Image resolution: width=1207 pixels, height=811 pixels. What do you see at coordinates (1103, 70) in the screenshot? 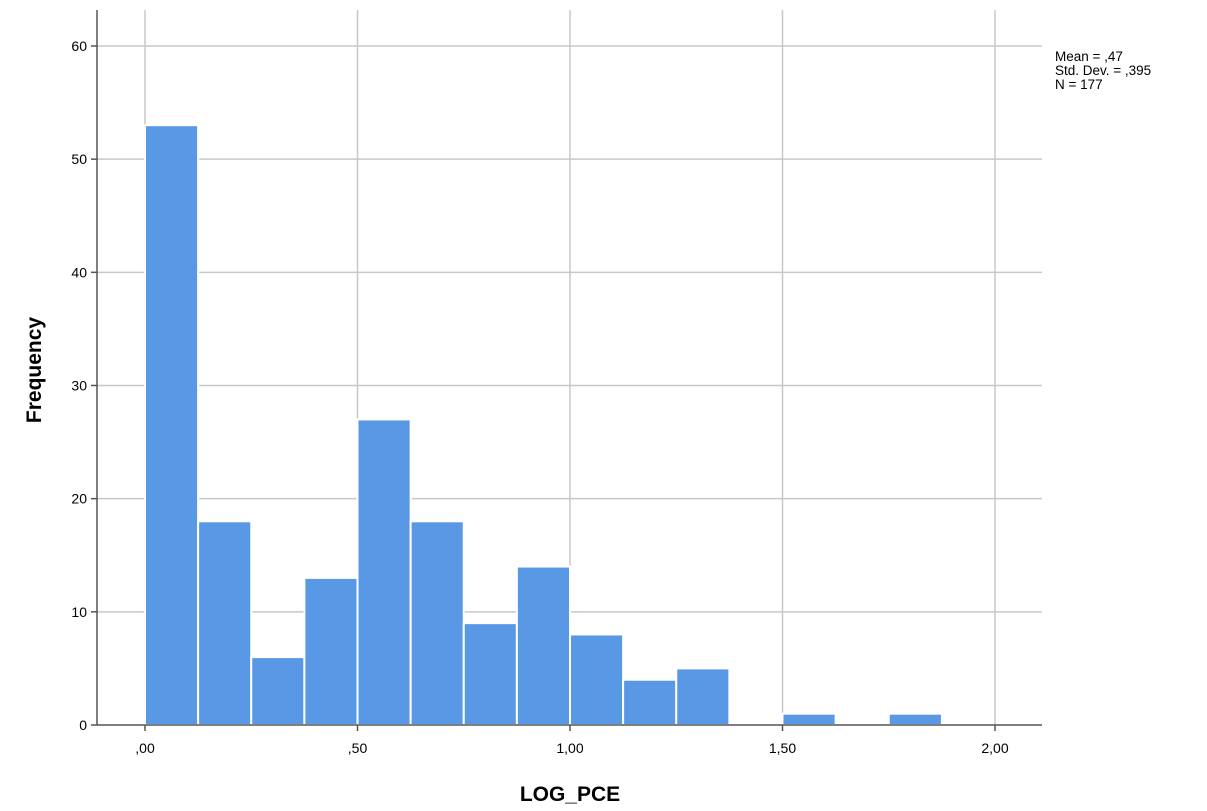
I see `stats-line: Std. Dev. = ,395` at bounding box center [1103, 70].